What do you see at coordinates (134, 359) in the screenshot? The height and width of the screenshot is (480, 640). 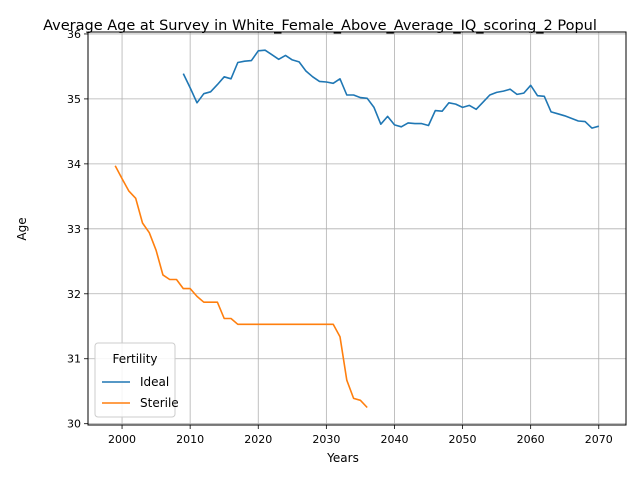 I see `legend-title: Fertility` at bounding box center [134, 359].